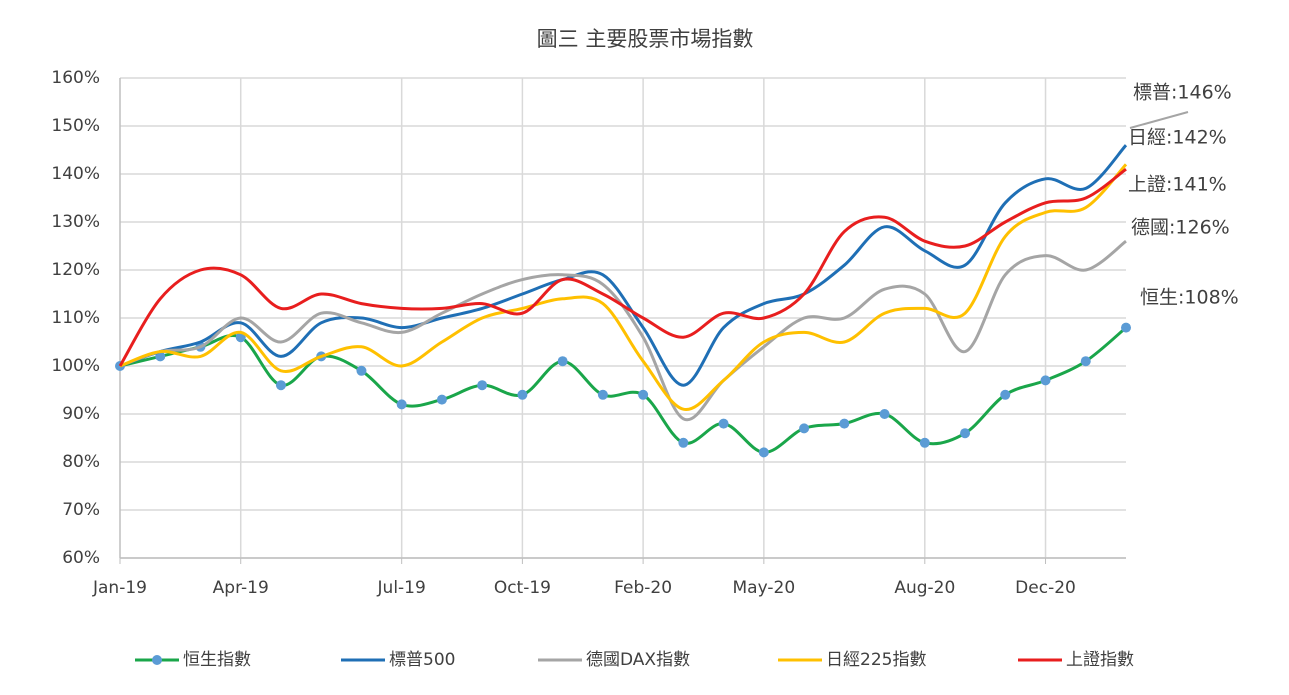  What do you see at coordinates (643, 588) in the screenshot?
I see `x-tick-label: Feb-20` at bounding box center [643, 588].